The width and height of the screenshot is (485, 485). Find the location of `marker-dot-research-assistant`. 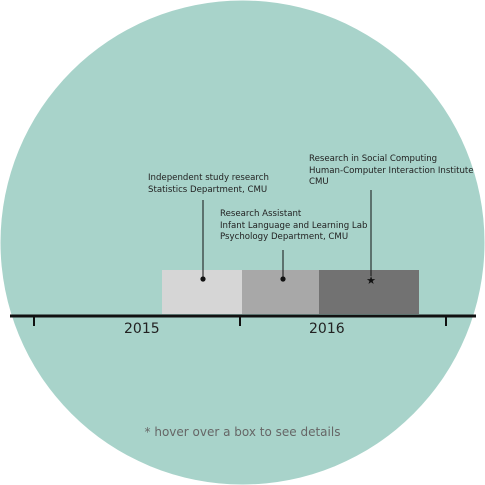

marker-dot-research-assistant is located at coordinates (283, 279).